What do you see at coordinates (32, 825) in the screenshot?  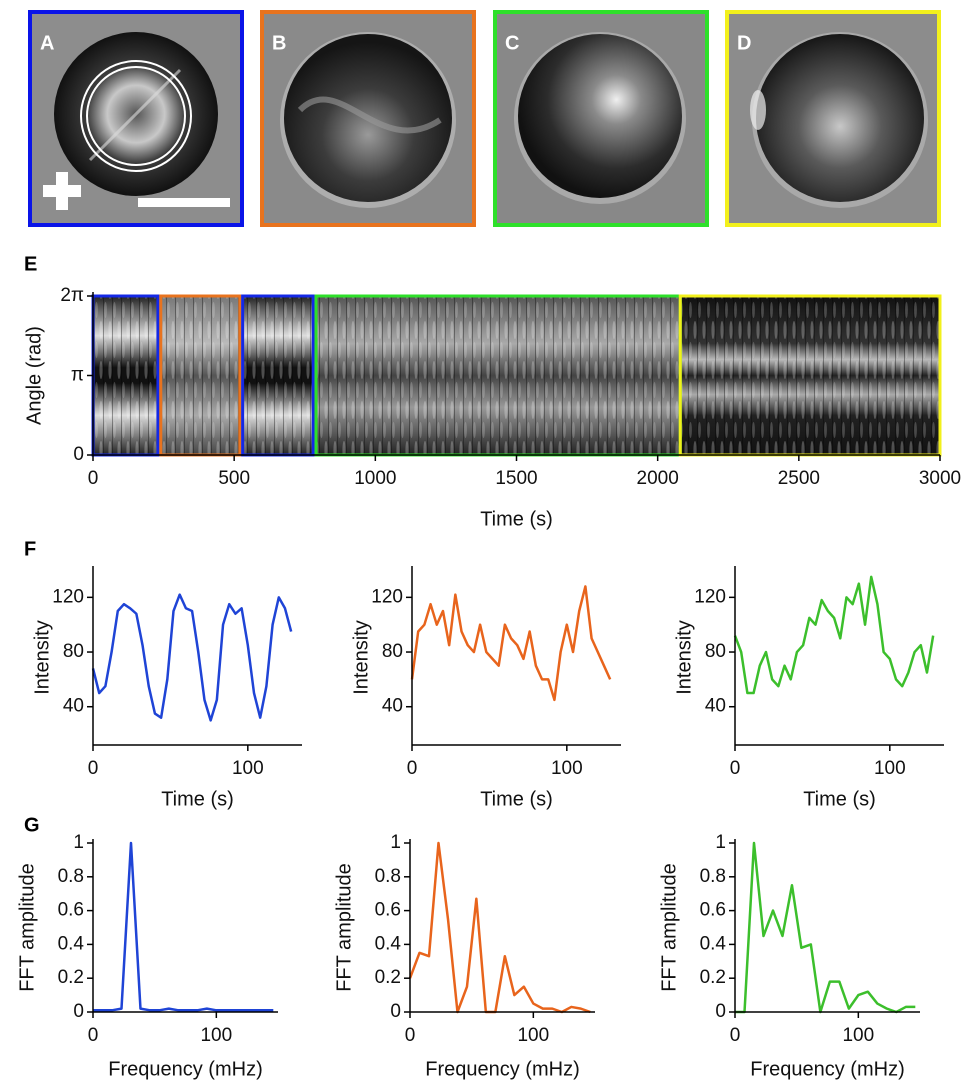 I see `panel-label: G` at bounding box center [32, 825].